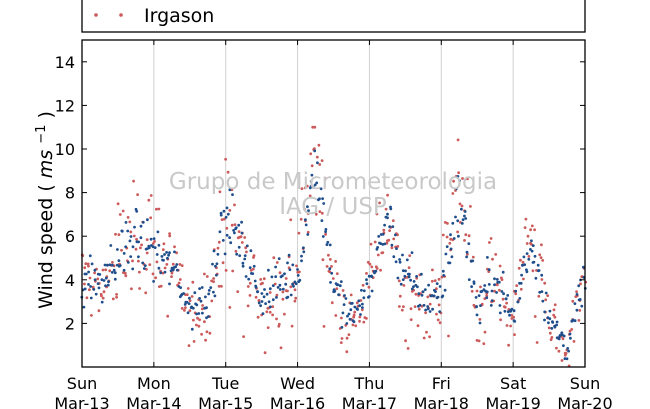 Image resolution: width=650 pixels, height=409 pixels. I want to click on watermark-line-1: Grupo de Micrometeorologia, so click(333, 182).